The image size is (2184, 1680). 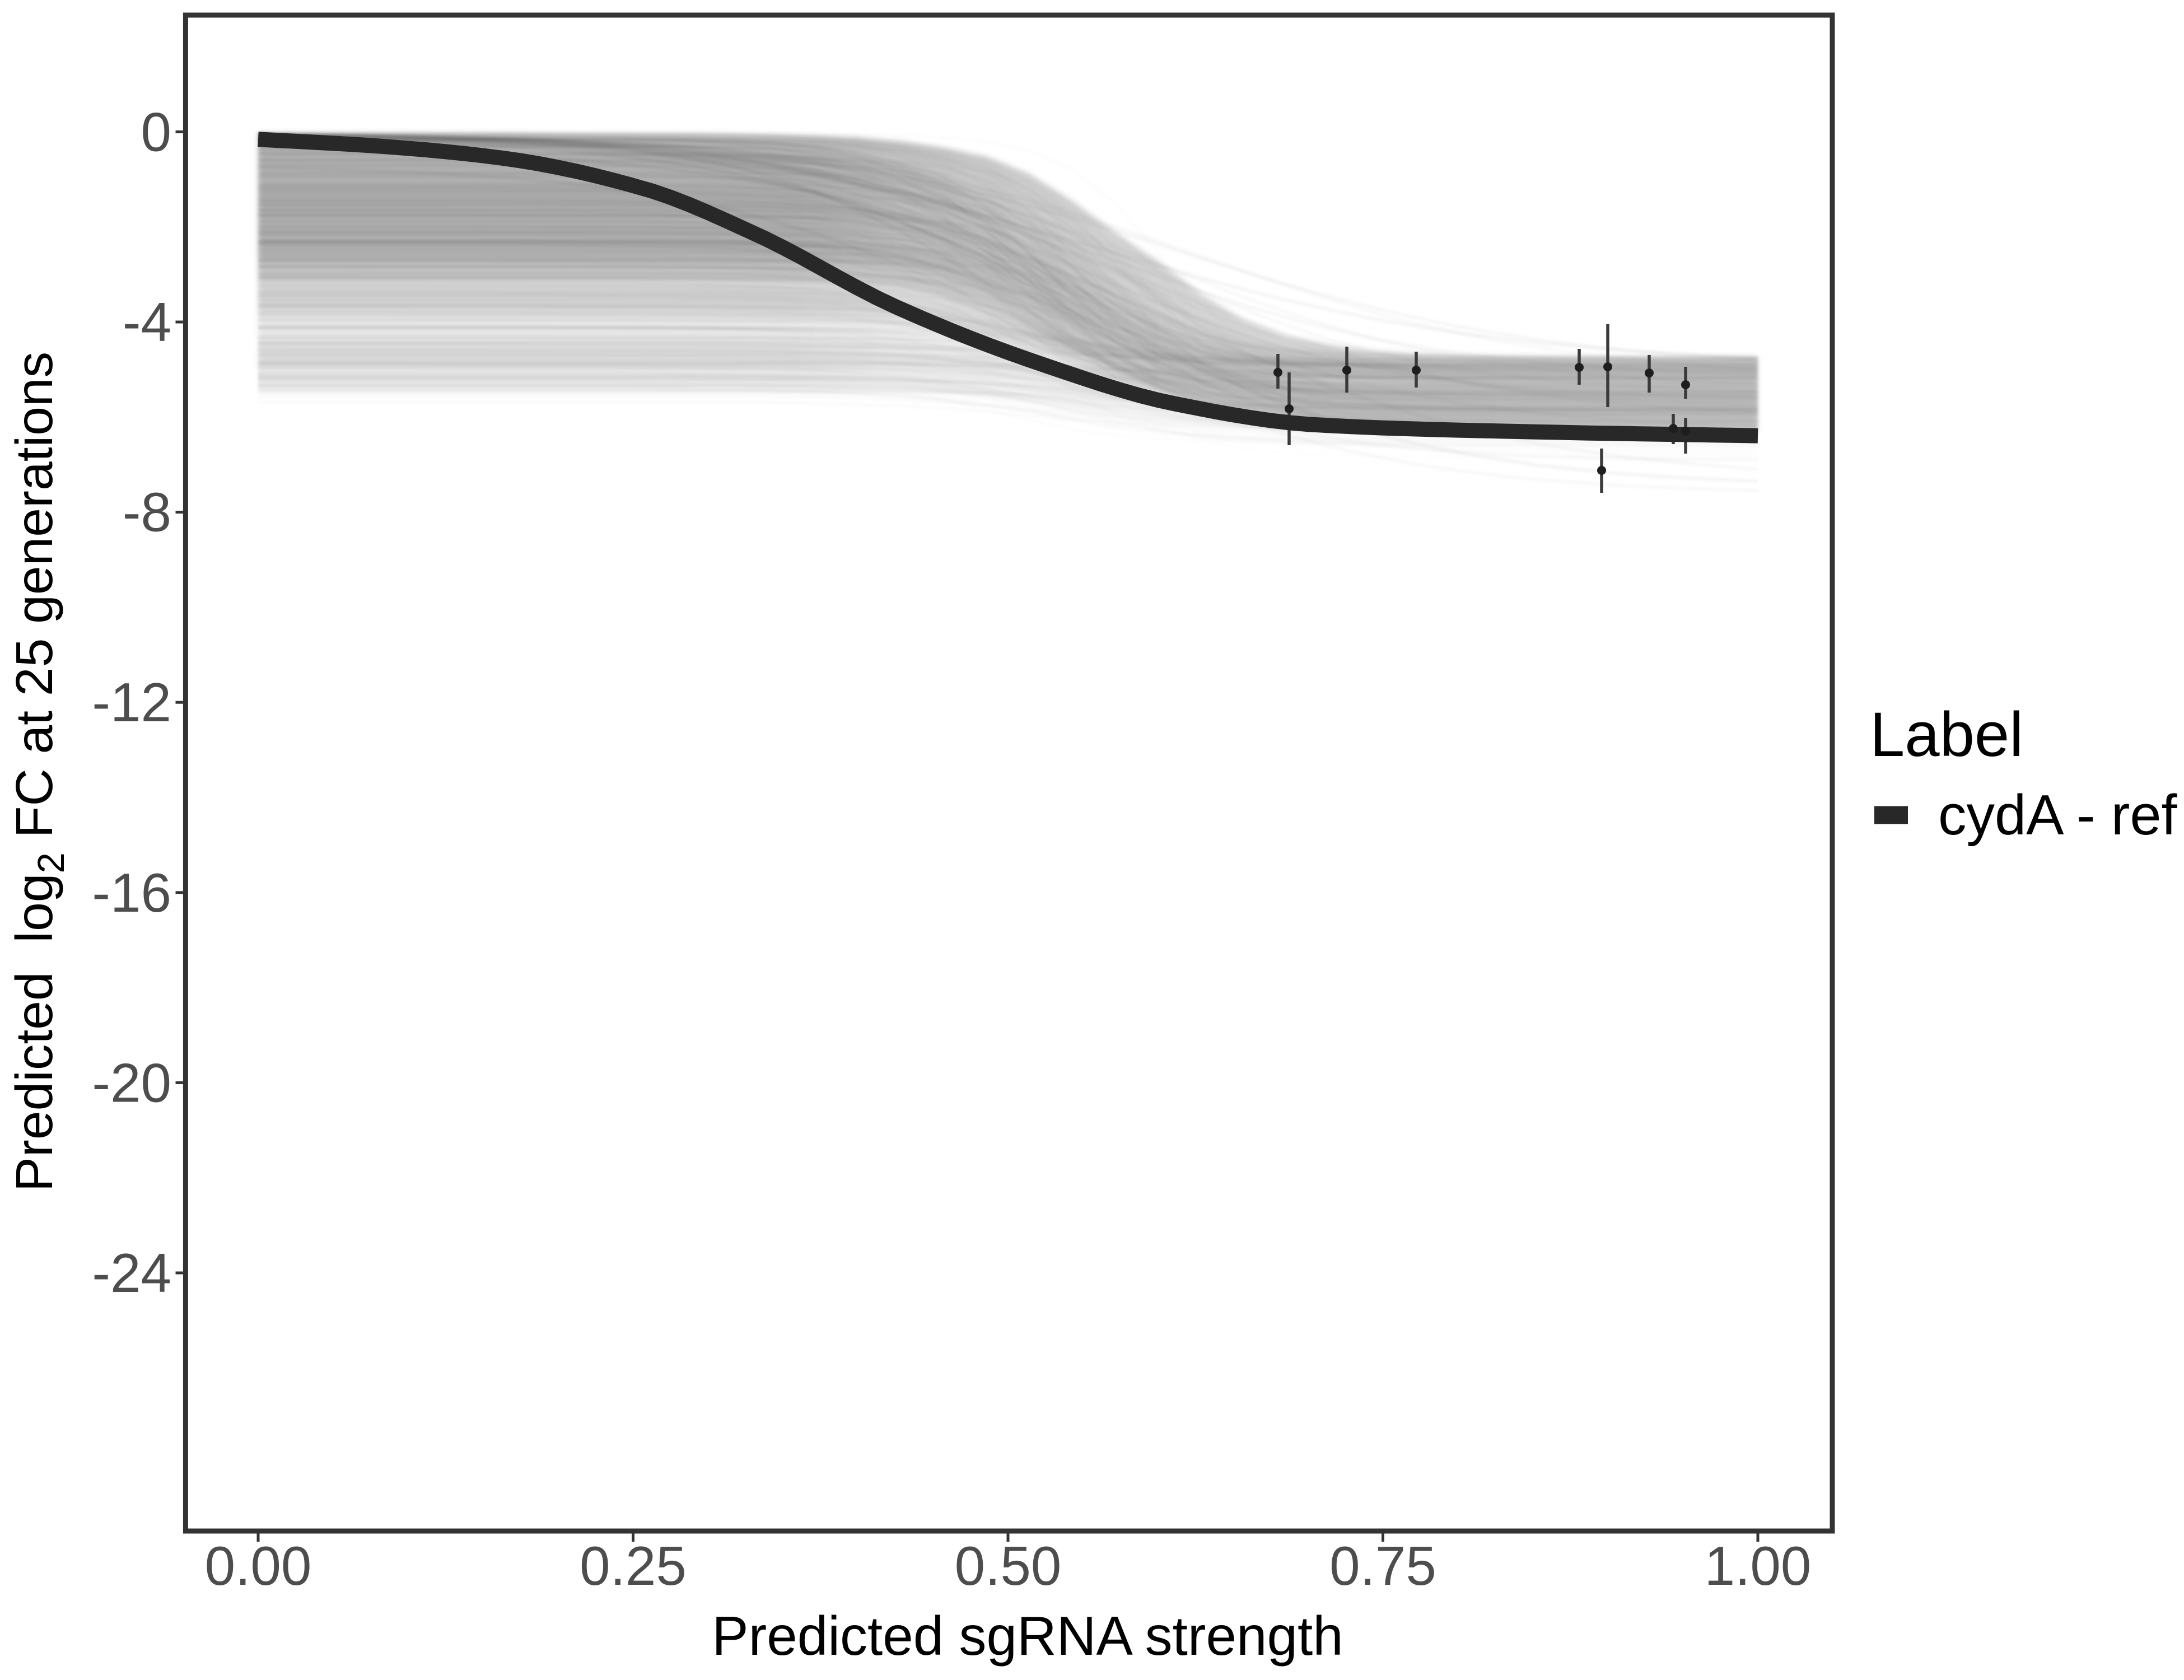 I want to click on svg-text: 0.00, so click(x=259, y=1566).